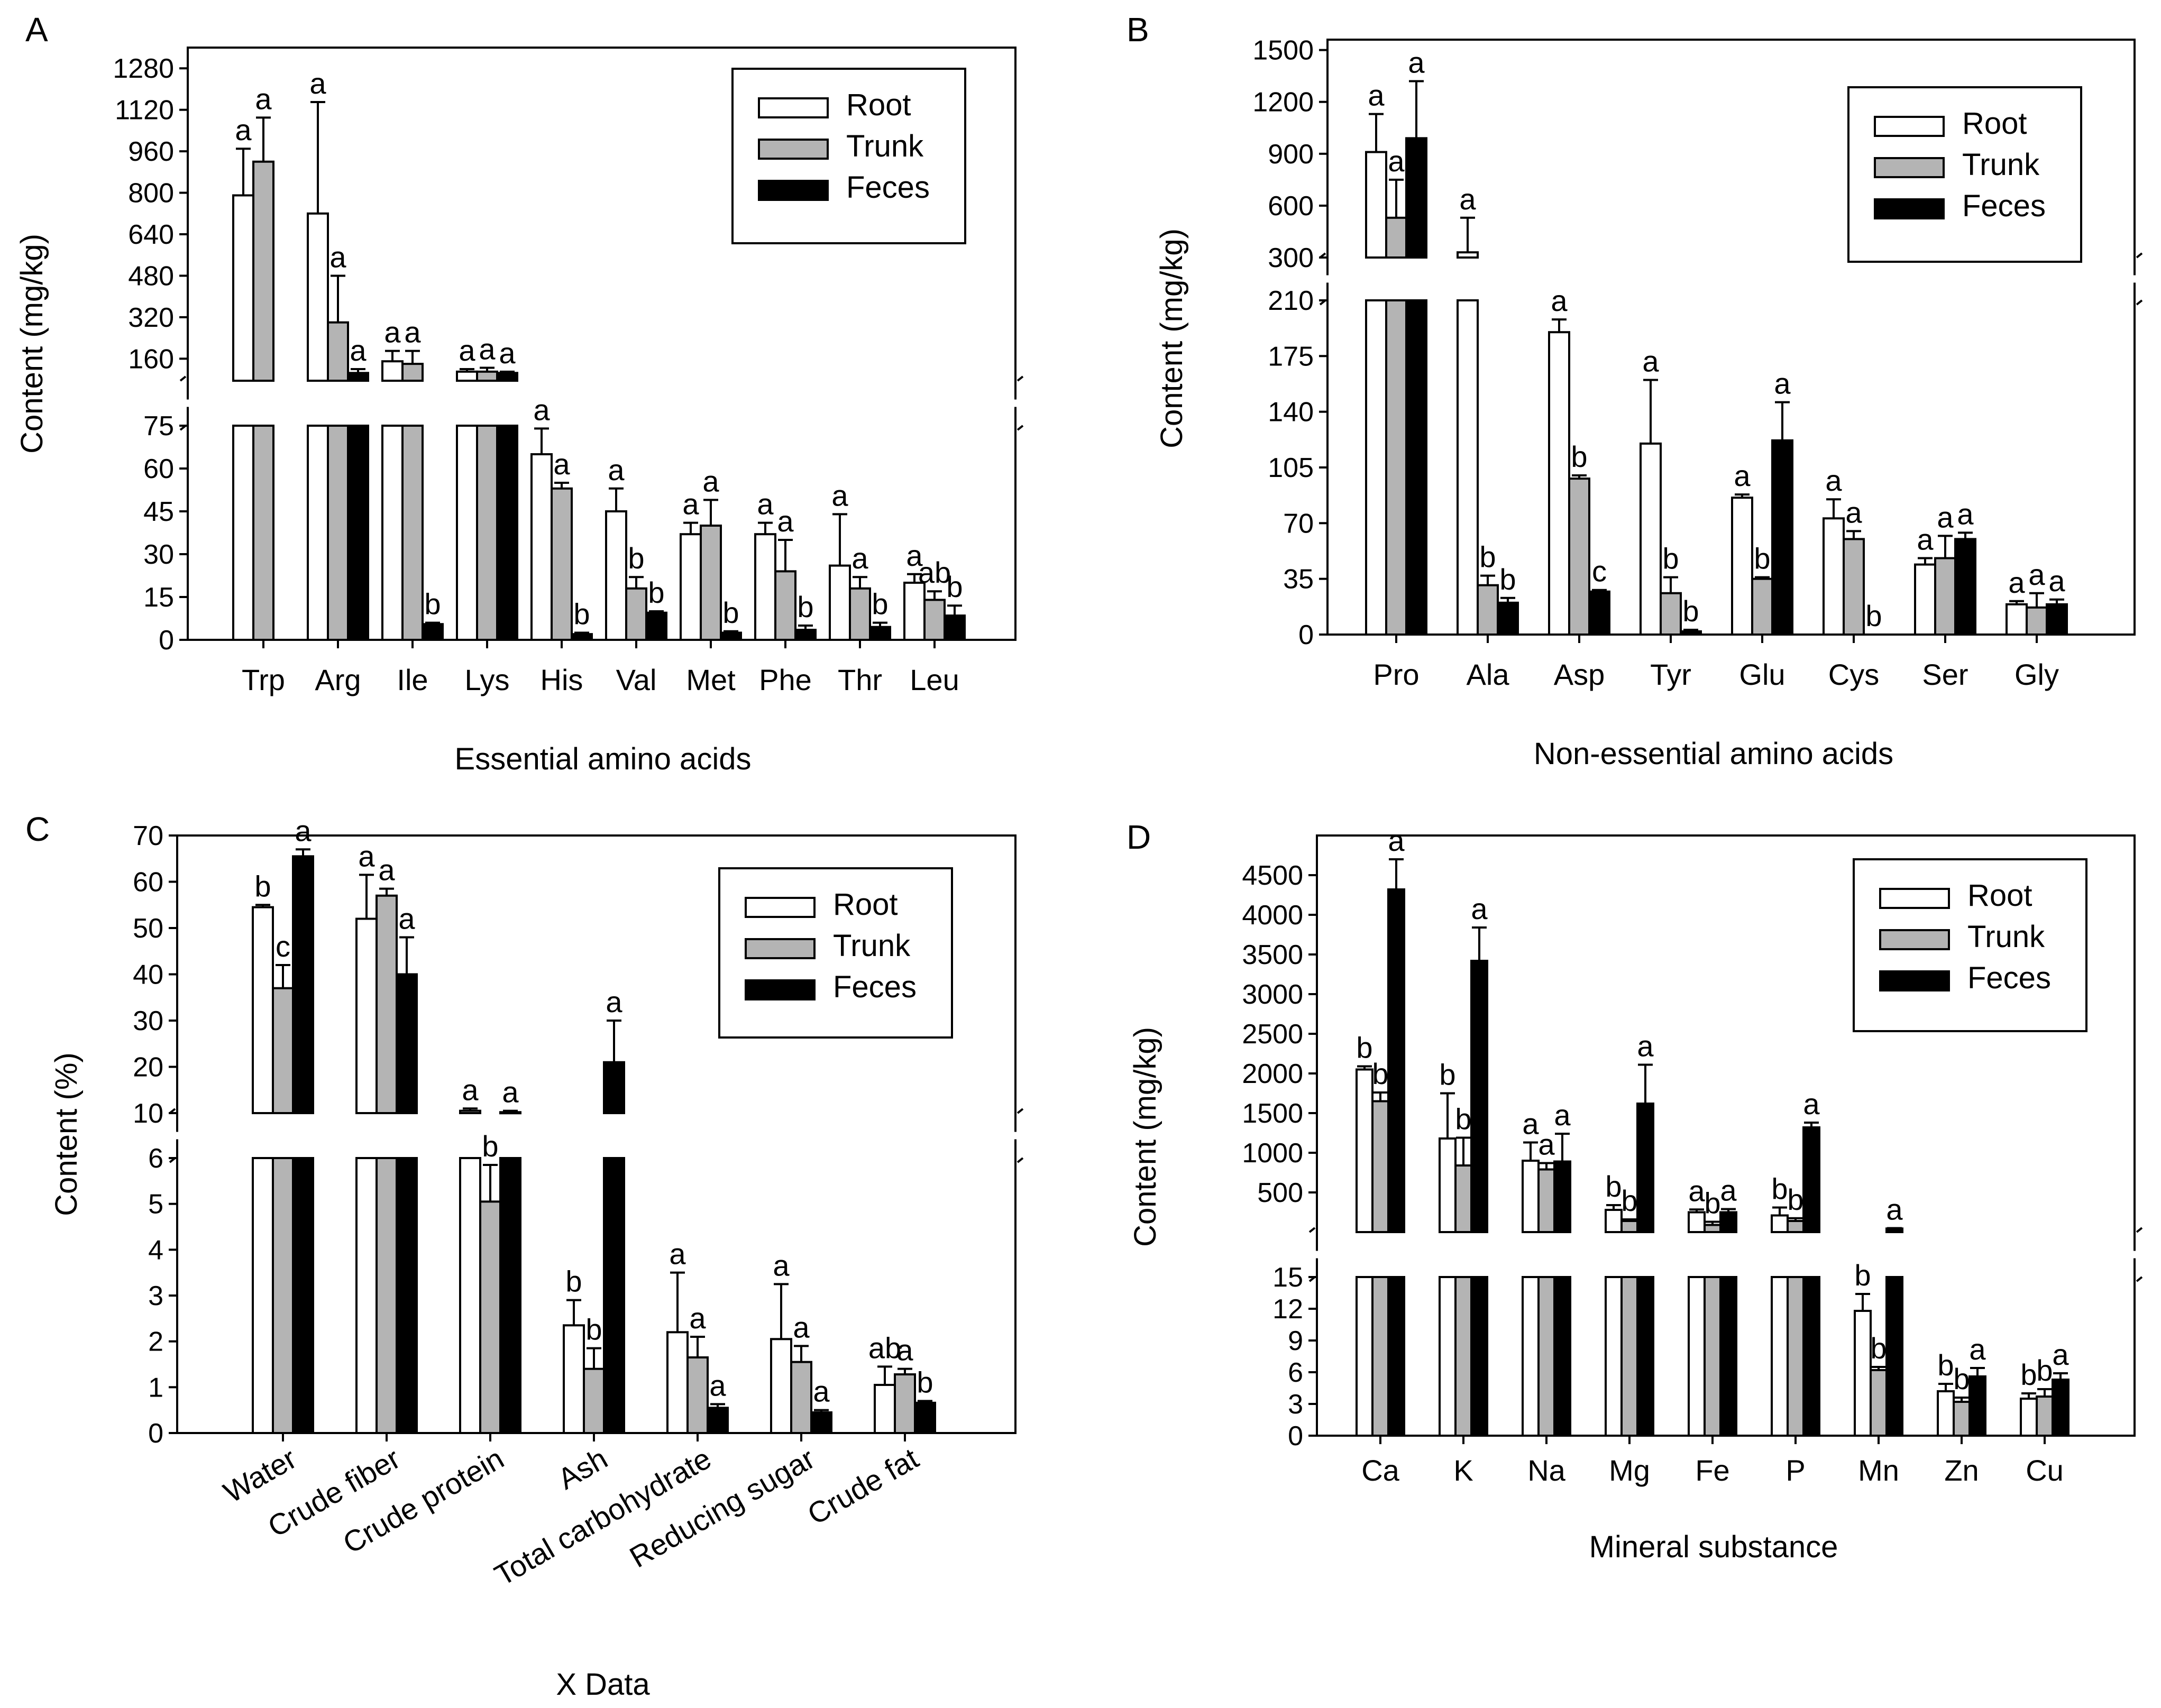  I want to click on legend-swatch-trunk, so click(1914, 940).